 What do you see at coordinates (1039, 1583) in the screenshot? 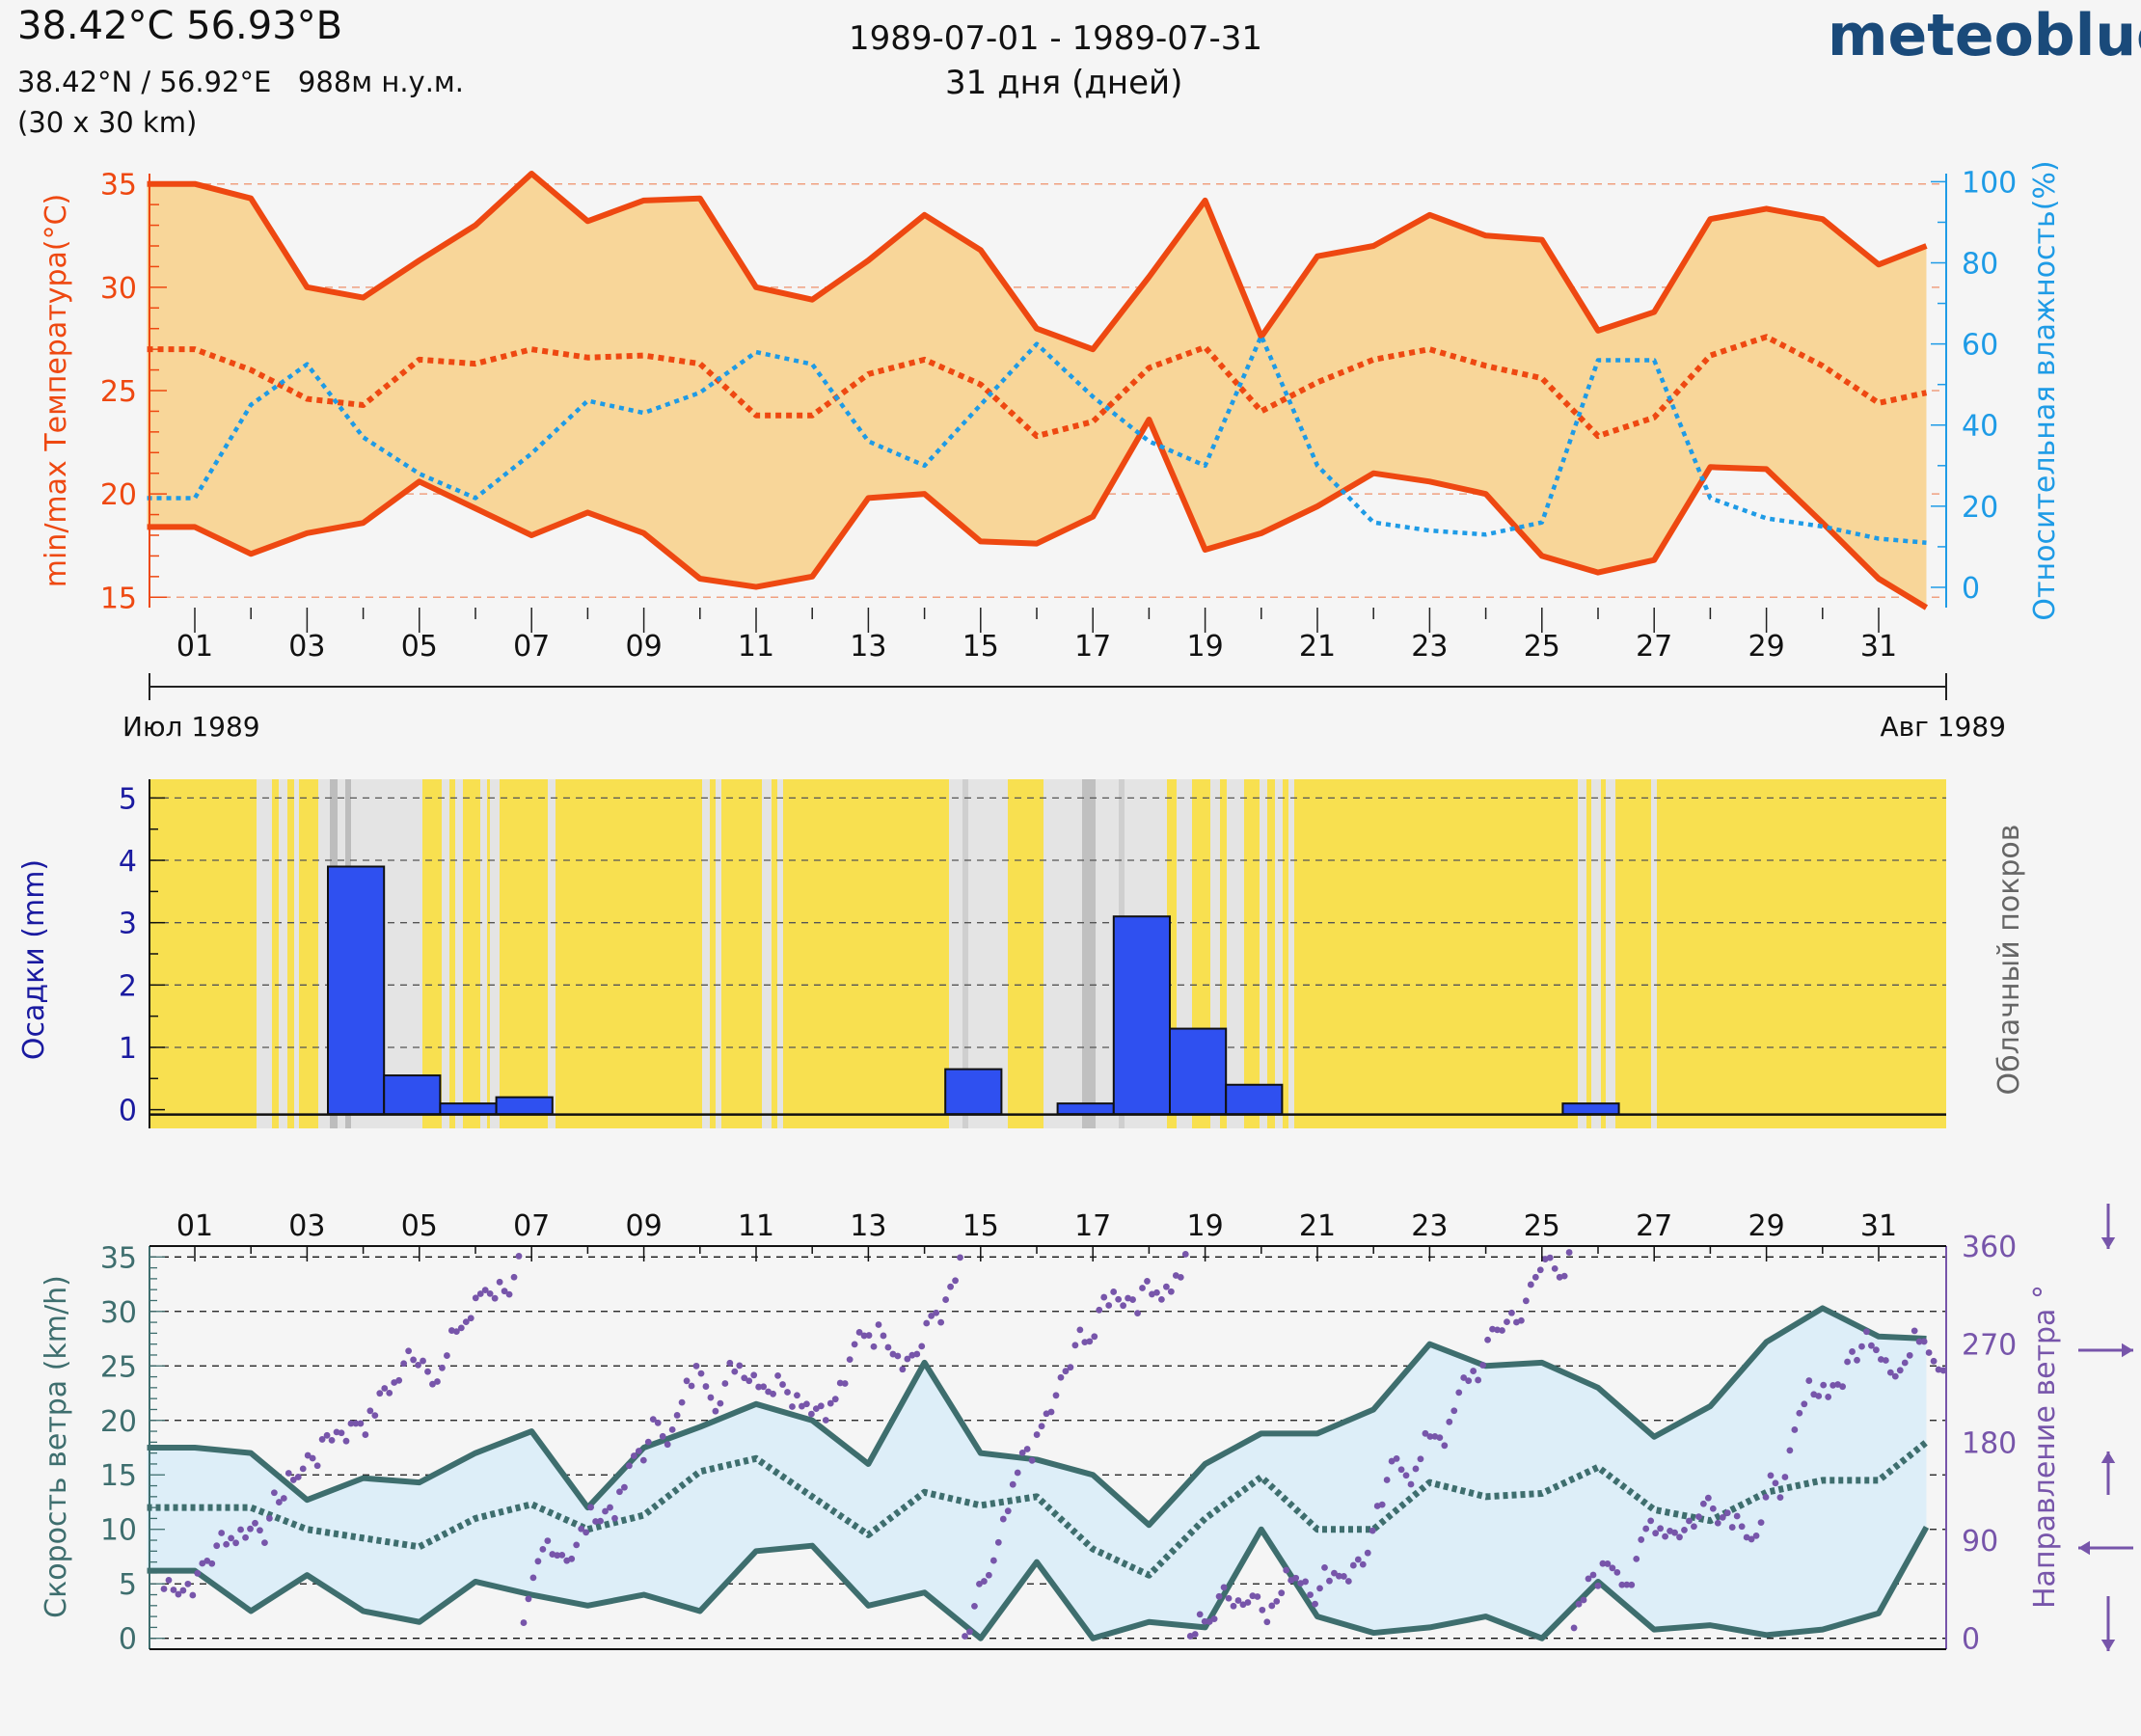
I see `wind-min-line` at bounding box center [1039, 1583].